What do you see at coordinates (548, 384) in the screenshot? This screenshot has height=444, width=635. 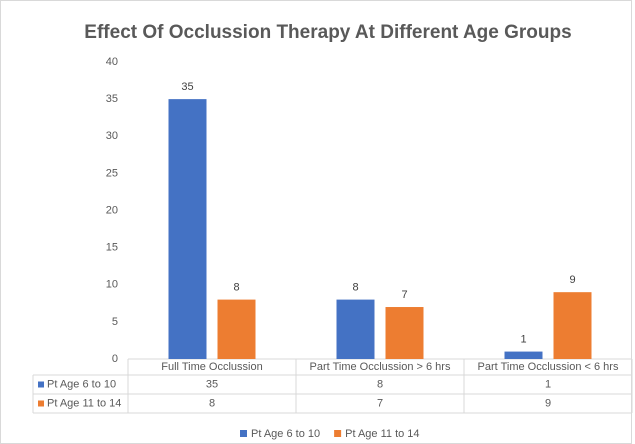 I see `table-cell: 1` at bounding box center [548, 384].